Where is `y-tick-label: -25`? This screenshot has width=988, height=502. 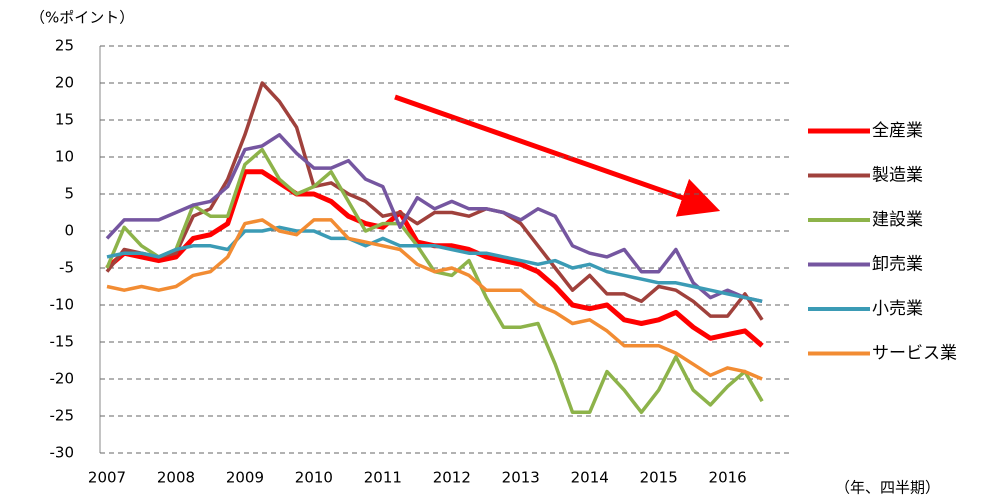
y-tick-label: -25 is located at coordinates (62, 416).